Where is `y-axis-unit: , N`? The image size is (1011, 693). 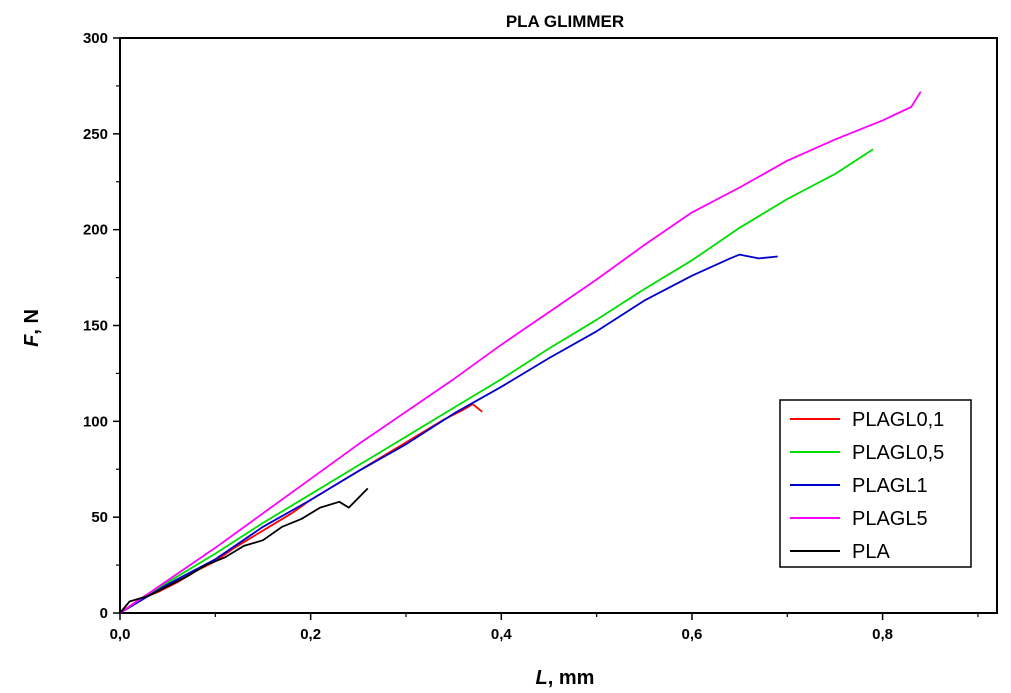
y-axis-unit: , N is located at coordinates (32, 322).